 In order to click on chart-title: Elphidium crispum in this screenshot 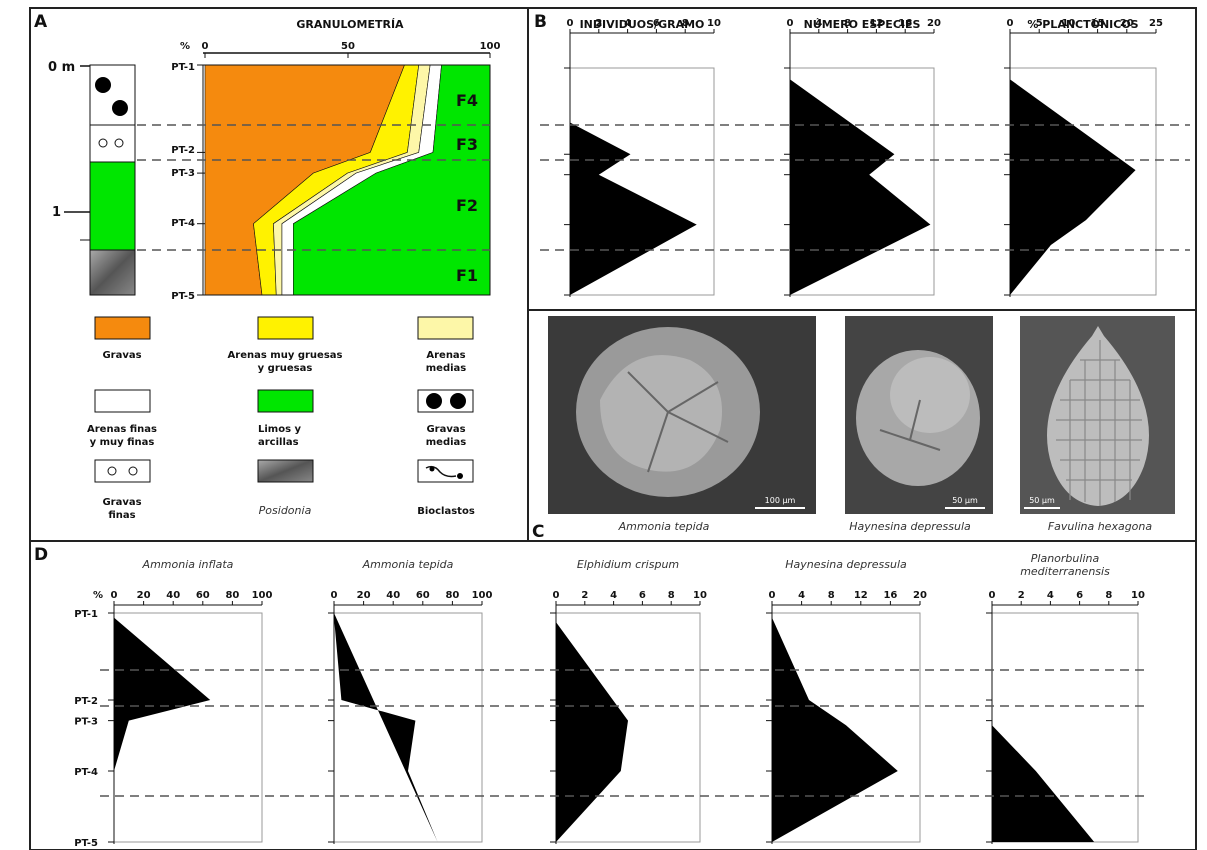, I will do `click(628, 564)`.